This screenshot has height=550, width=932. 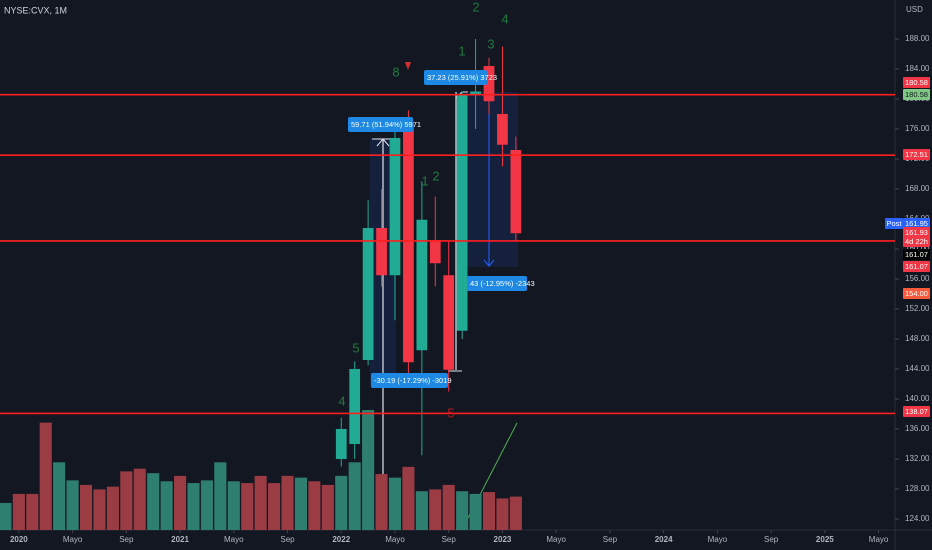 What do you see at coordinates (917, 398) in the screenshot?
I see `y-tick-label: 140.00` at bounding box center [917, 398].